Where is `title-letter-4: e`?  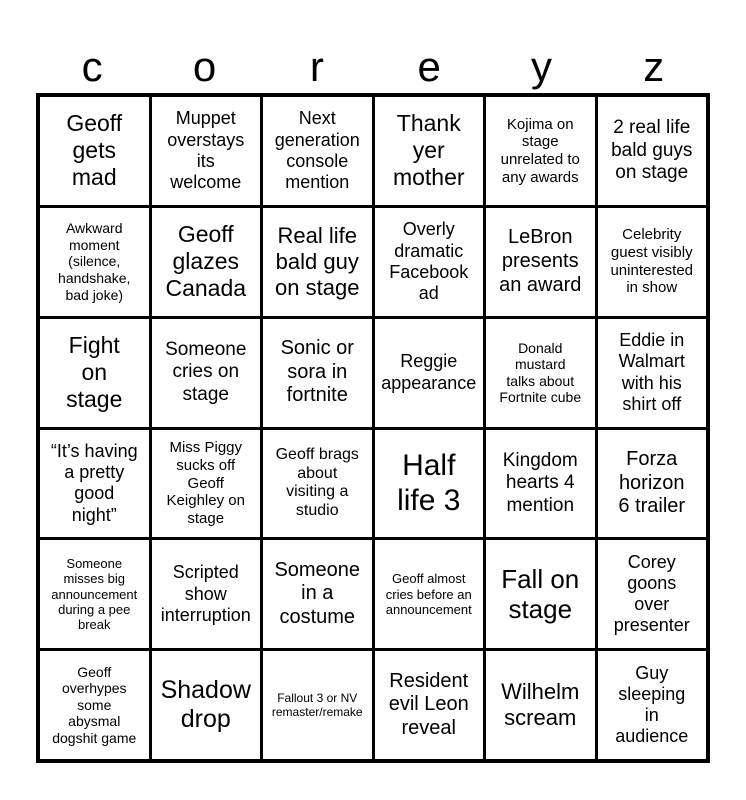 title-letter-4: e is located at coordinates (429, 66).